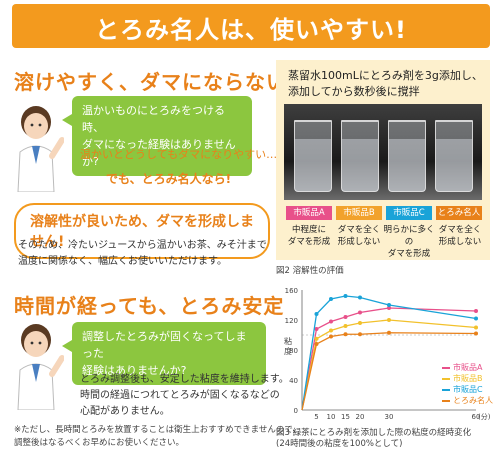 The image size is (500, 460). What do you see at coordinates (293, 381) in the screenshot?
I see `y-tick-label: 40` at bounding box center [293, 381].